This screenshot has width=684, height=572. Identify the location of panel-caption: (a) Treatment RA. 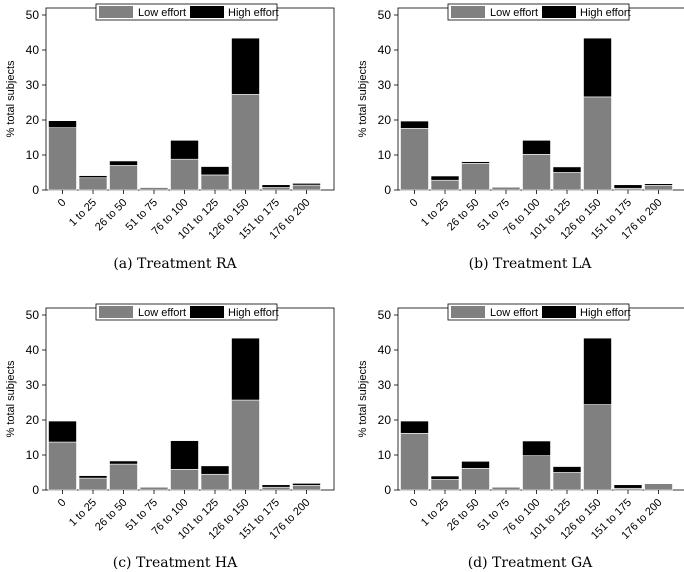
(175, 264).